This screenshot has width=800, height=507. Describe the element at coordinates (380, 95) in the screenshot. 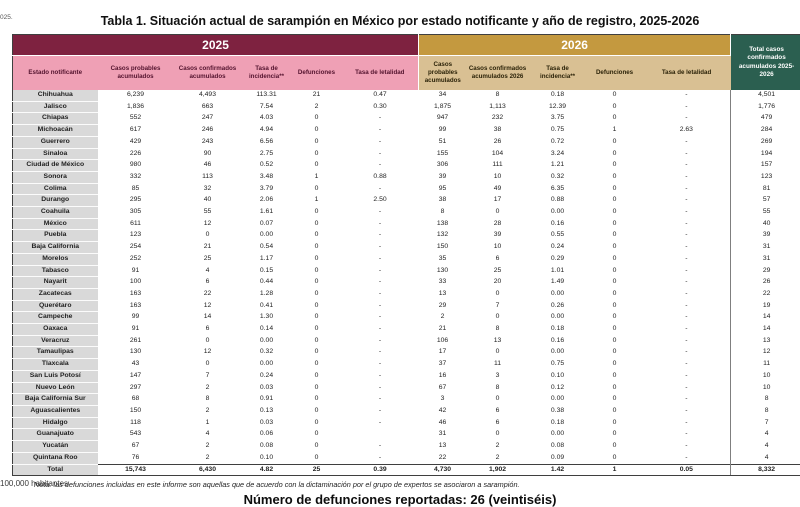

I see `value-cell: 0.47` at that location.